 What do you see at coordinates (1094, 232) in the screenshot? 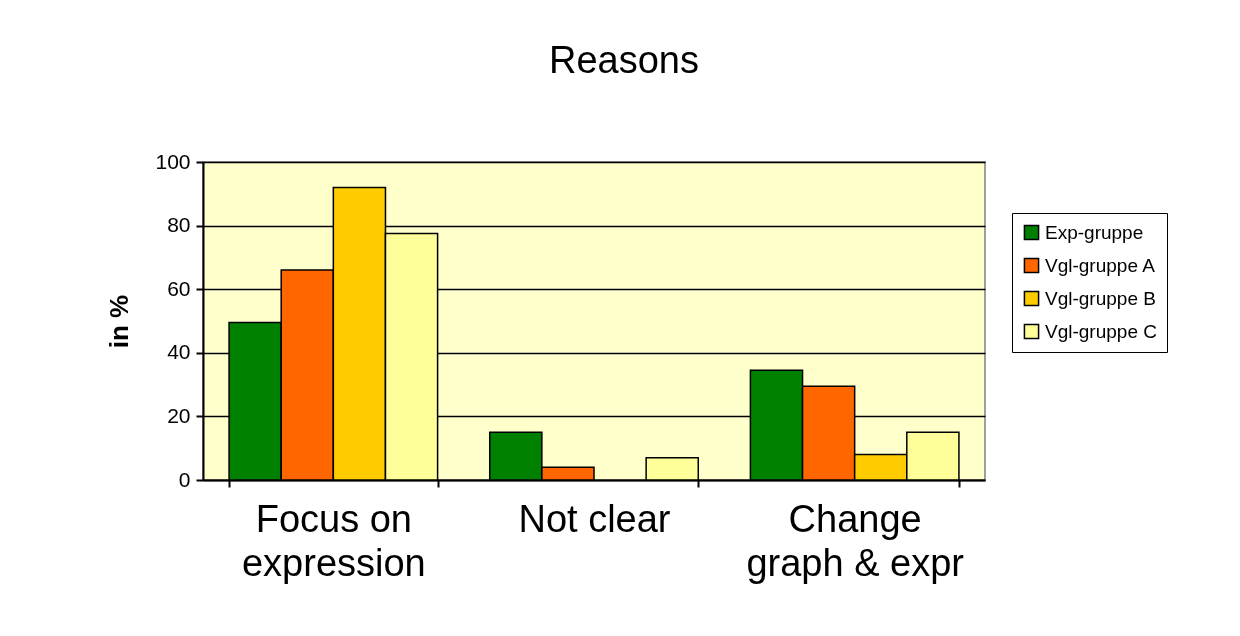
I see `legend-label: Exp-gruppe` at bounding box center [1094, 232].